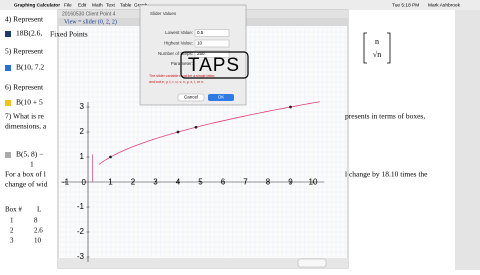  What do you see at coordinates (385, 116) in the screenshot?
I see `document-line: presents in terms of boxes,` at bounding box center [385, 116].